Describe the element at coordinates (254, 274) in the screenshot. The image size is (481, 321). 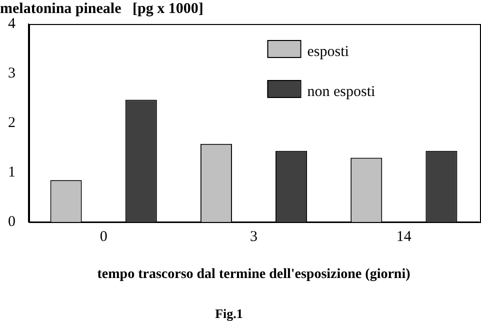
I see `x-axis-title: tempo trascorso dal termine dell'esposizione (giorni)` at that location.